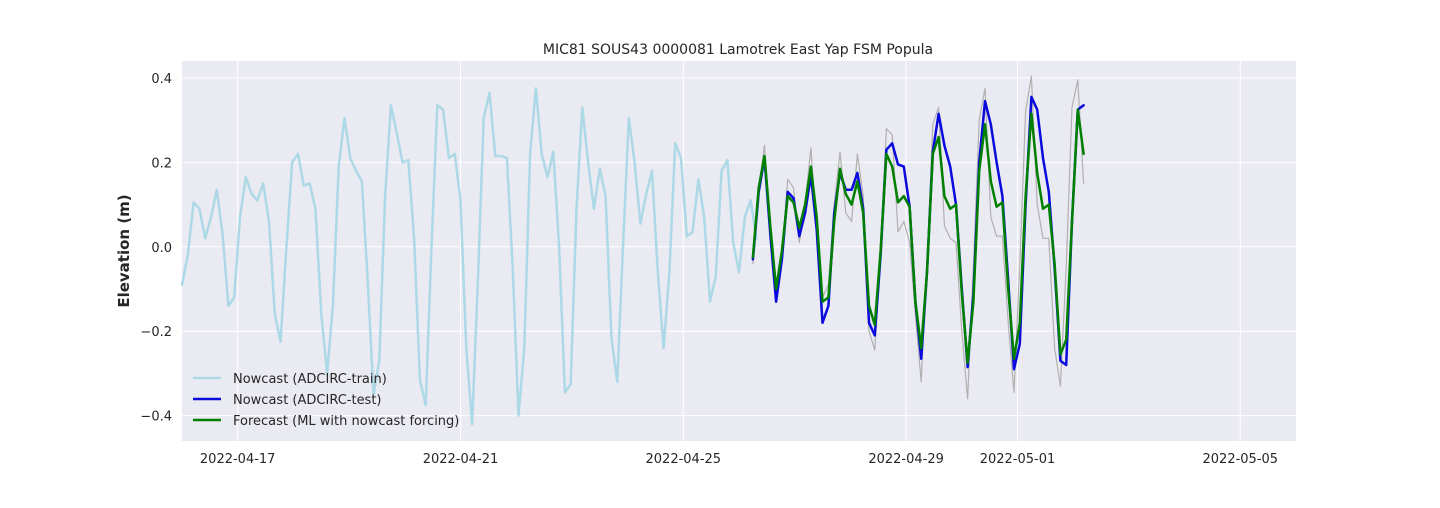 The width and height of the screenshot is (1440, 508). I want to click on x-tick-label: 2022-05-05, so click(1241, 459).